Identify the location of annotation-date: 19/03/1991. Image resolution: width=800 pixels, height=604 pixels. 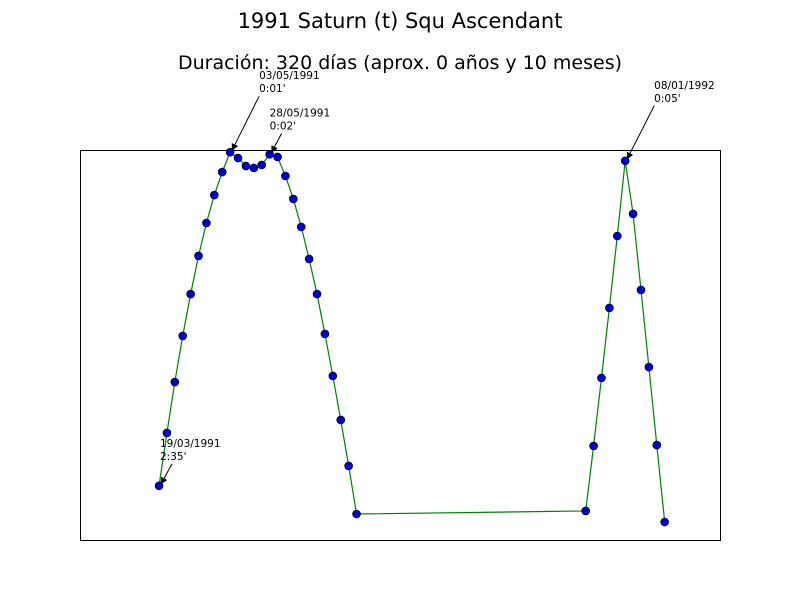
(190, 444).